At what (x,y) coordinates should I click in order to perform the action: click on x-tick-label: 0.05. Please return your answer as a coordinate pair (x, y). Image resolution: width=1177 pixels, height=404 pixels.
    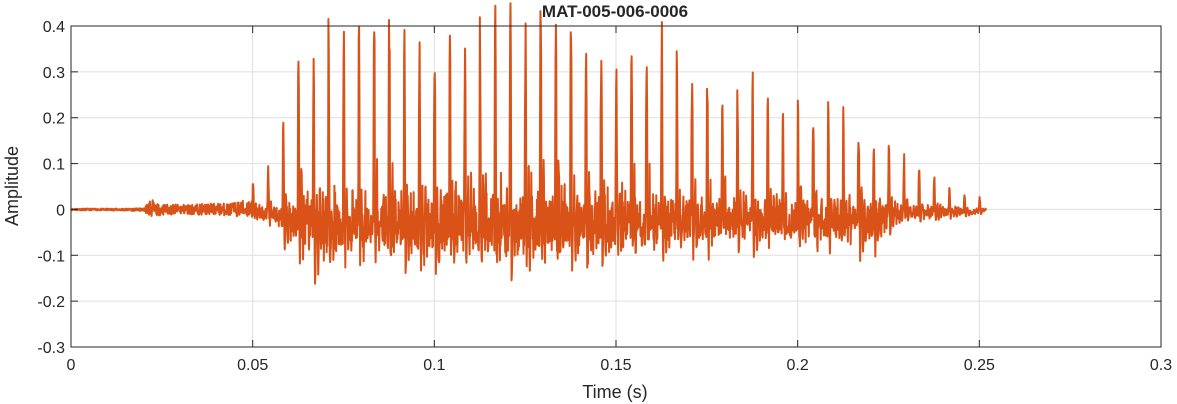
    Looking at the image, I should click on (252, 365).